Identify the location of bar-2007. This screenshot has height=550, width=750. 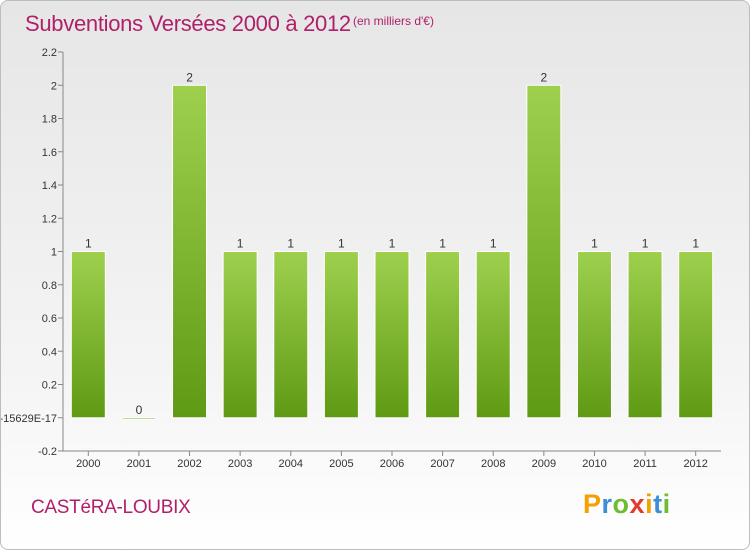
(443, 335).